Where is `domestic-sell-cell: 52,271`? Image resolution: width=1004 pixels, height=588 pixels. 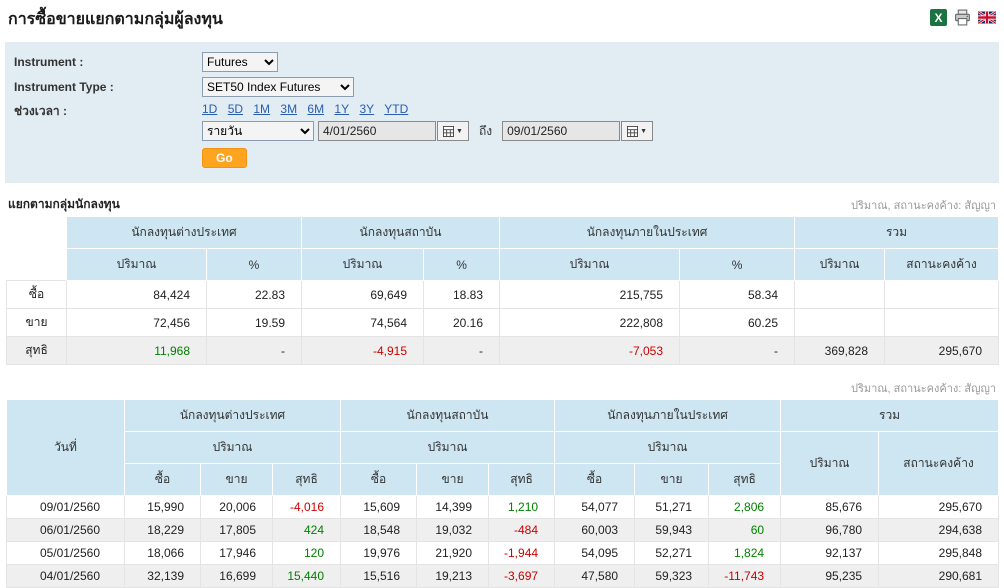 domestic-sell-cell: 52,271 is located at coordinates (672, 553).